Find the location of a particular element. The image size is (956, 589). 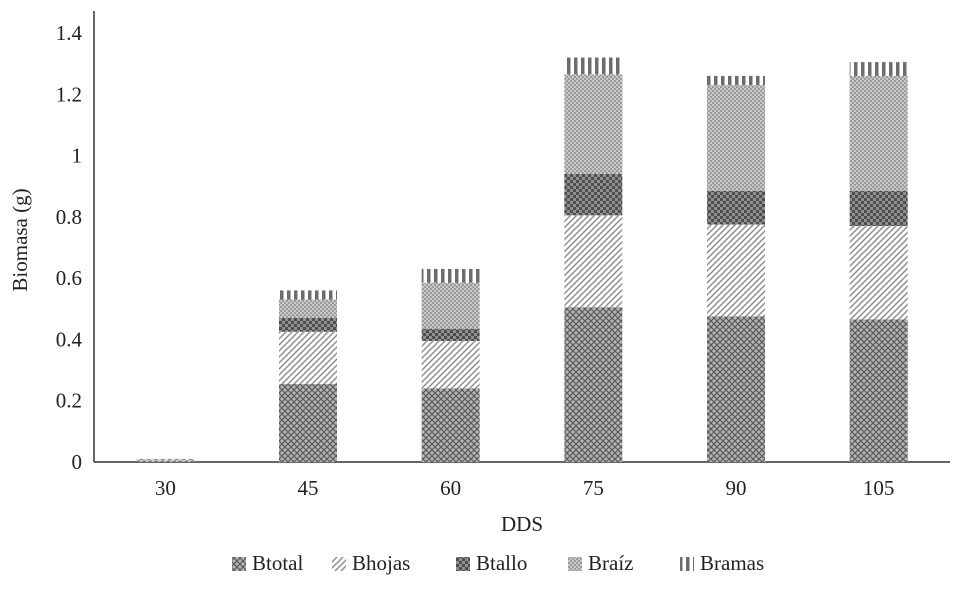

legend-label: Btotal is located at coordinates (277, 563).